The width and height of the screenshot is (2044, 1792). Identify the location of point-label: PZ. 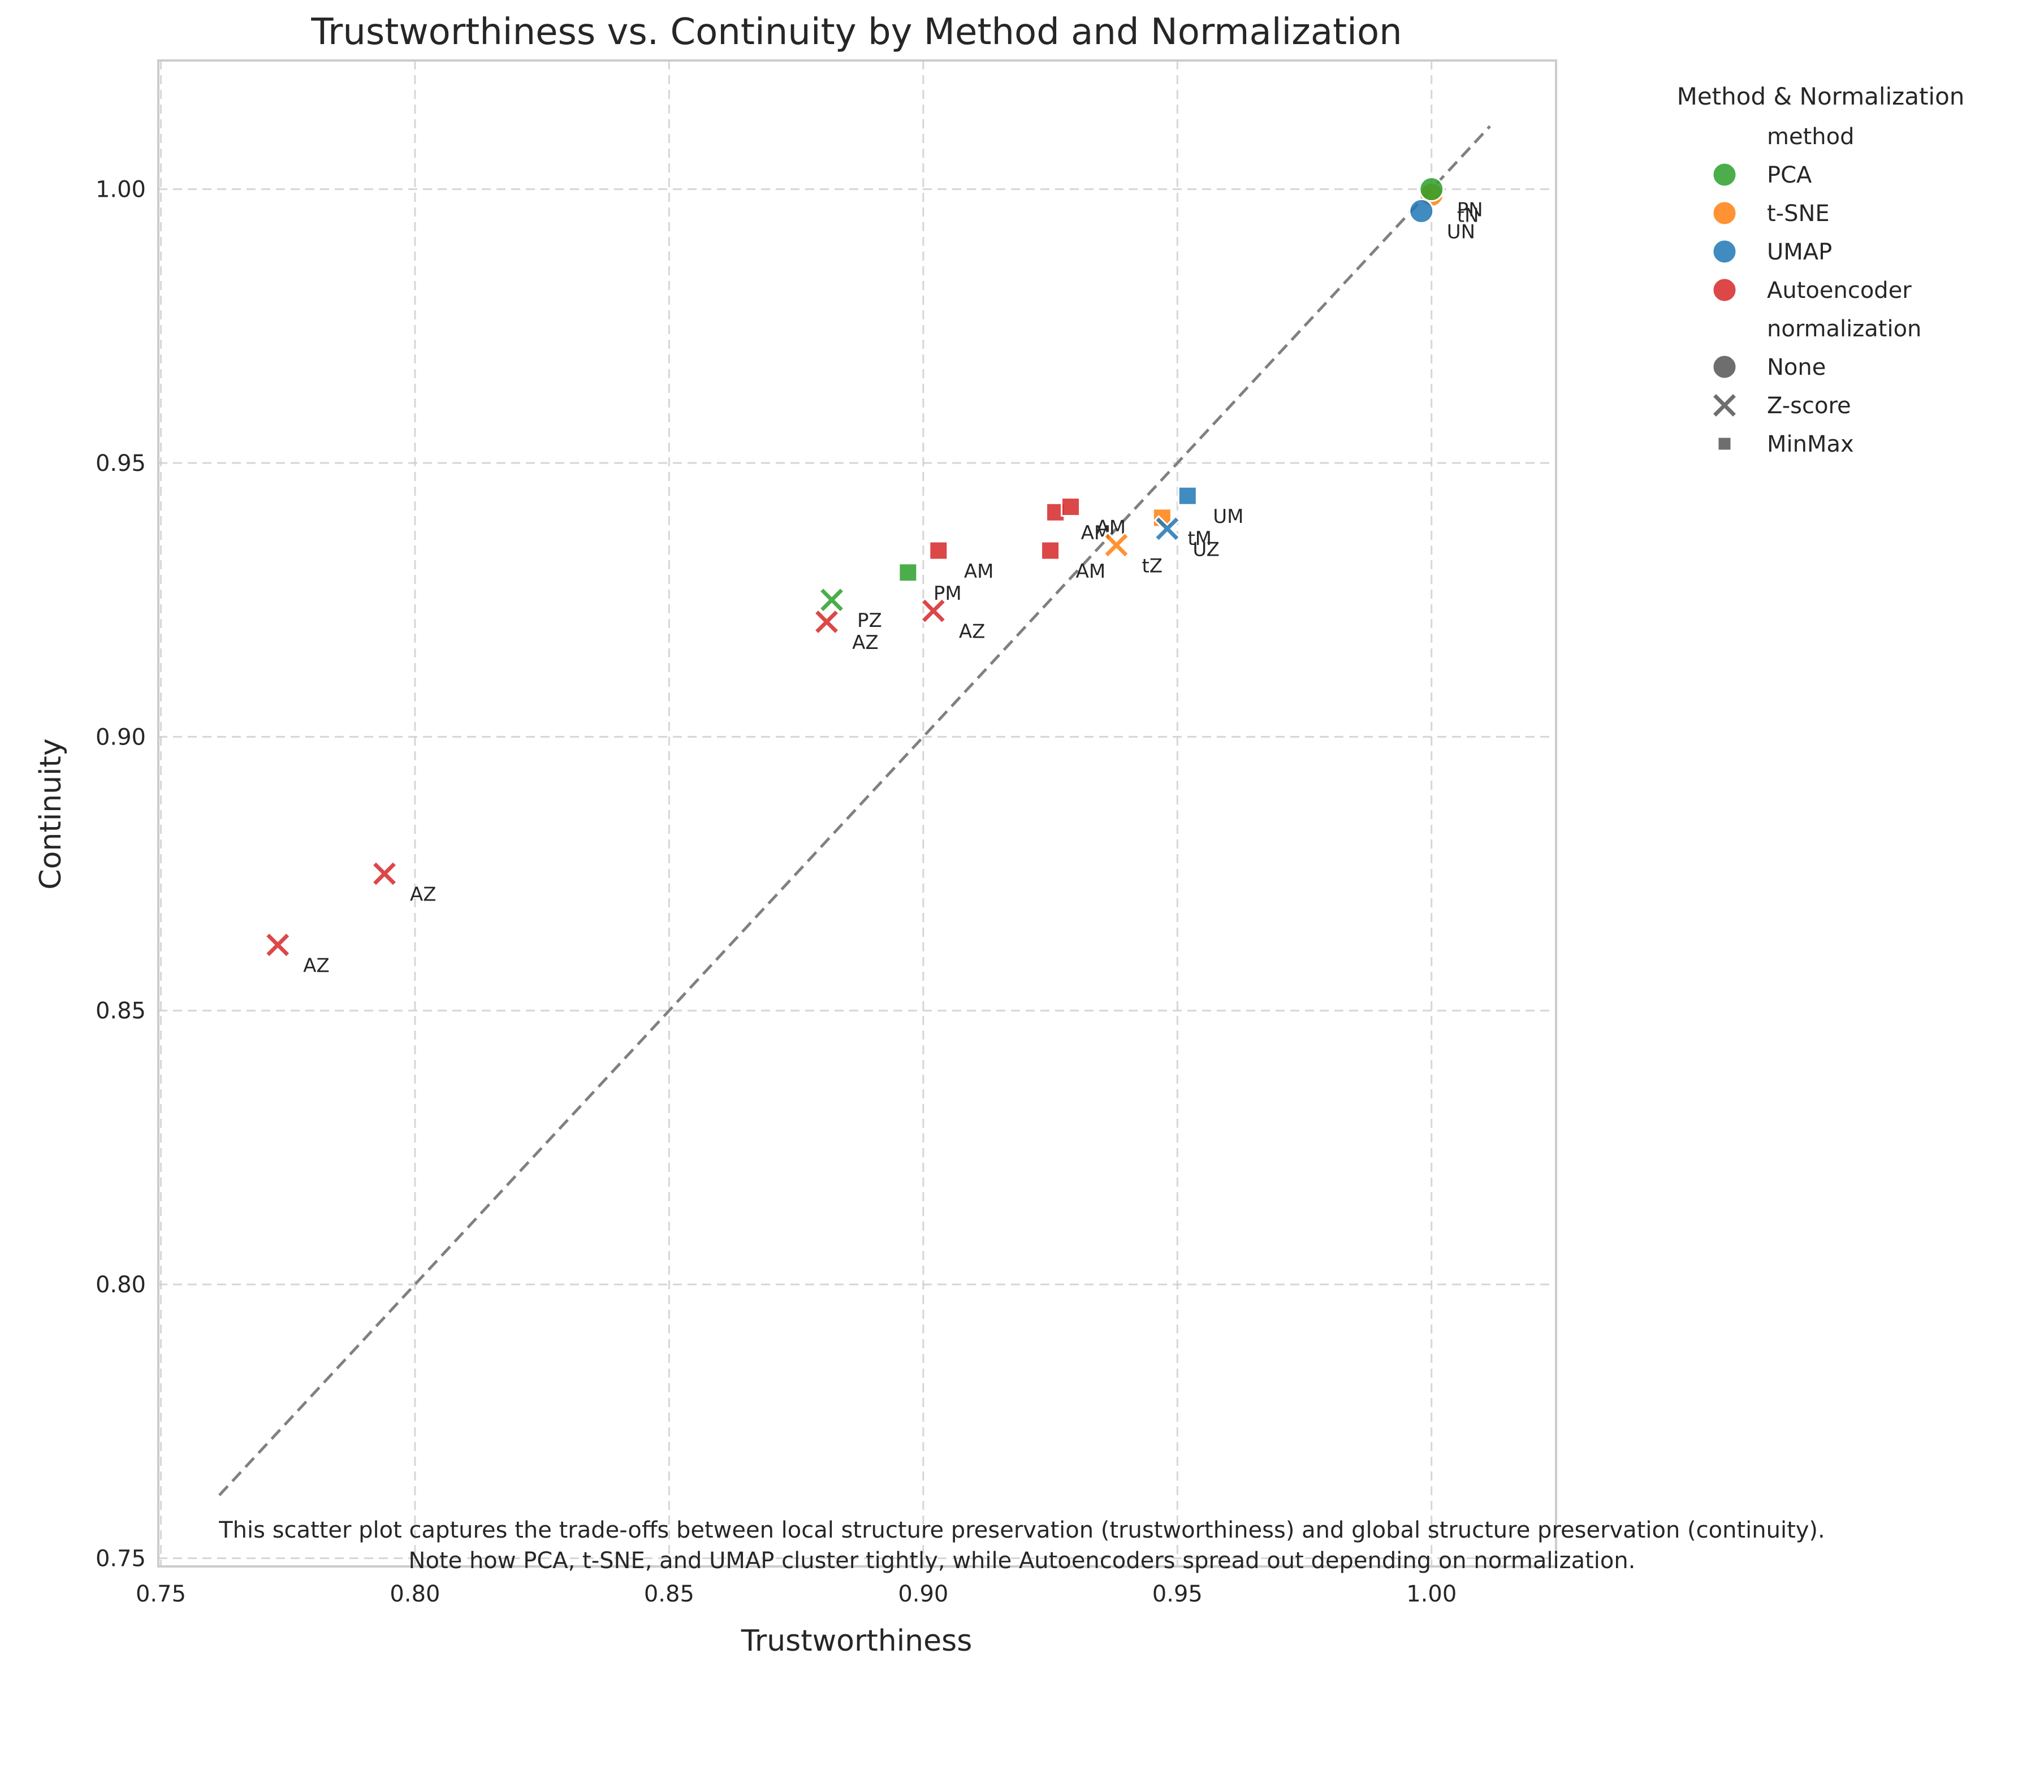
(869, 620).